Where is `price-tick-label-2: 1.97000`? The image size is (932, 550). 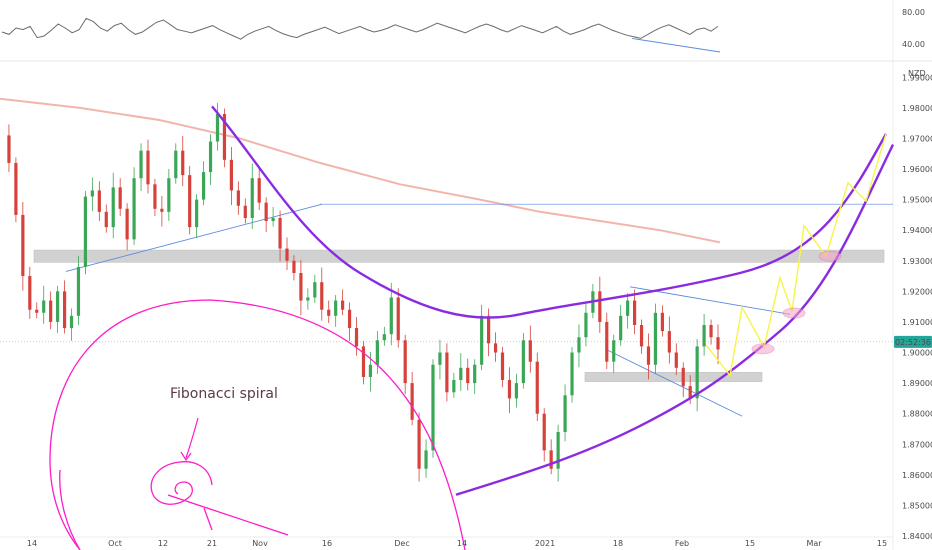 price-tick-label-2: 1.97000 is located at coordinates (917, 138).